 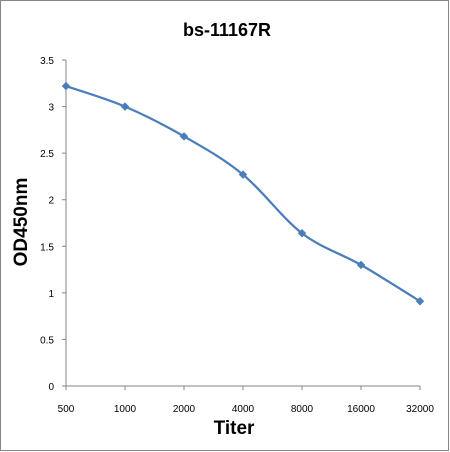 I want to click on y-tick-label: 0.5, so click(x=47, y=340).